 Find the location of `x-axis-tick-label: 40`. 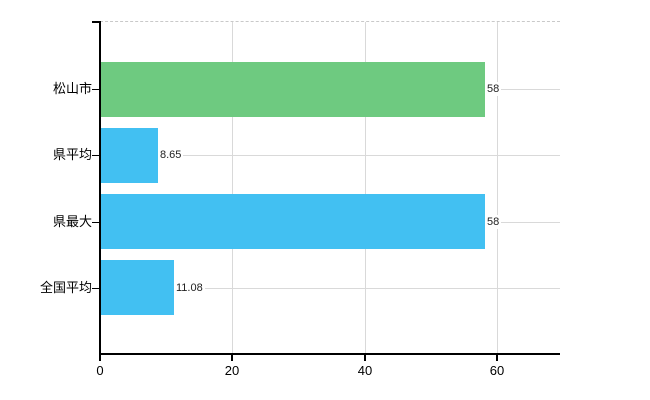

x-axis-tick-label: 40 is located at coordinates (365, 370).